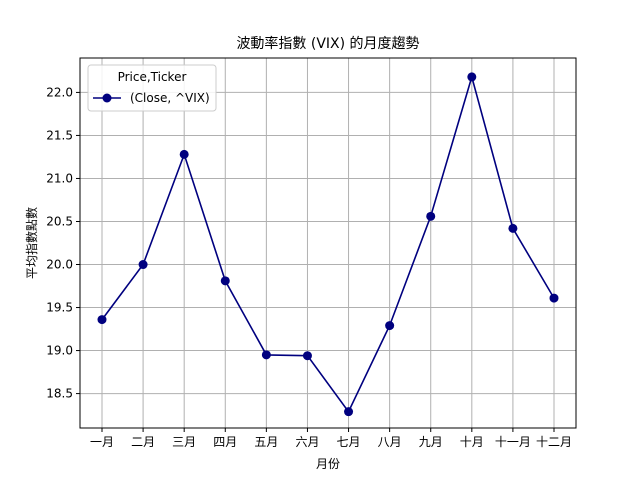 This screenshot has height=480, width=640. Describe the element at coordinates (170, 98) in the screenshot. I see `legend-entry-vix: (Close, ^VIX)` at that location.